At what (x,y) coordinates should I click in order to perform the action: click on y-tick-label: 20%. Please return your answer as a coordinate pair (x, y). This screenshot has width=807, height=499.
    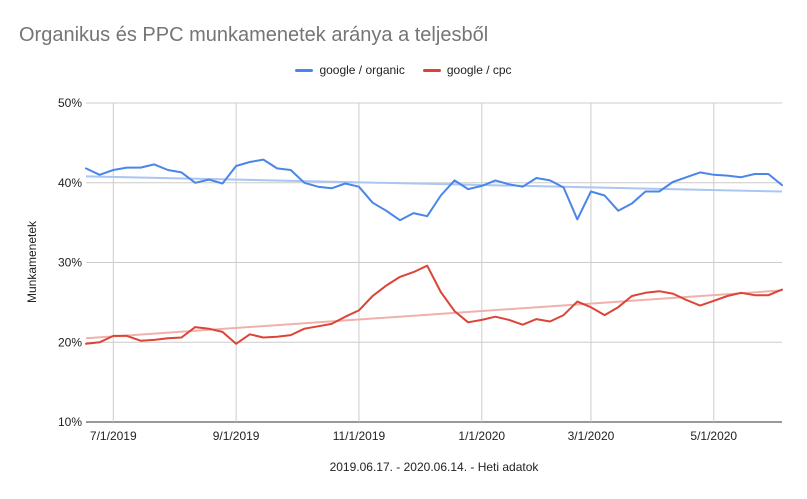
    Looking at the image, I should click on (70, 342).